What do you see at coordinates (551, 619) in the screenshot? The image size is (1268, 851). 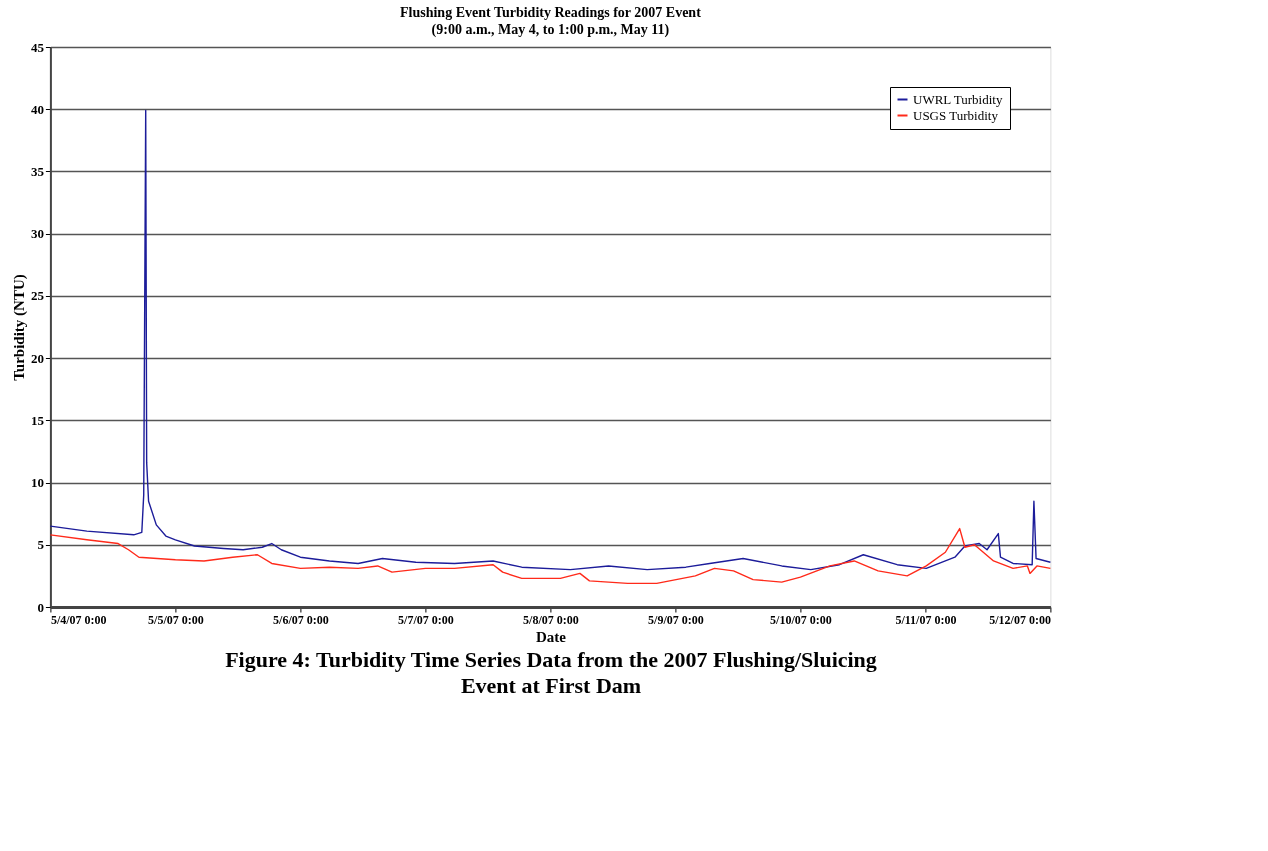 I see `x-tick-label: 5/8/07 0:00` at bounding box center [551, 619].